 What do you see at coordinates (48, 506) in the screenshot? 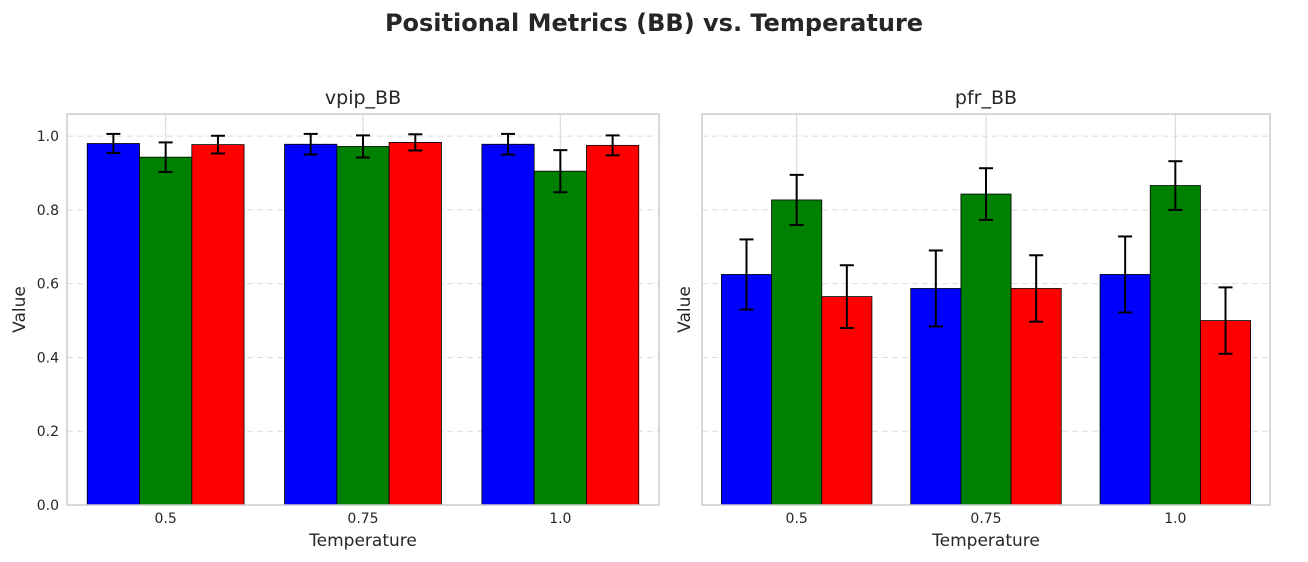
I see `y-tick-label: 0.0` at bounding box center [48, 506].